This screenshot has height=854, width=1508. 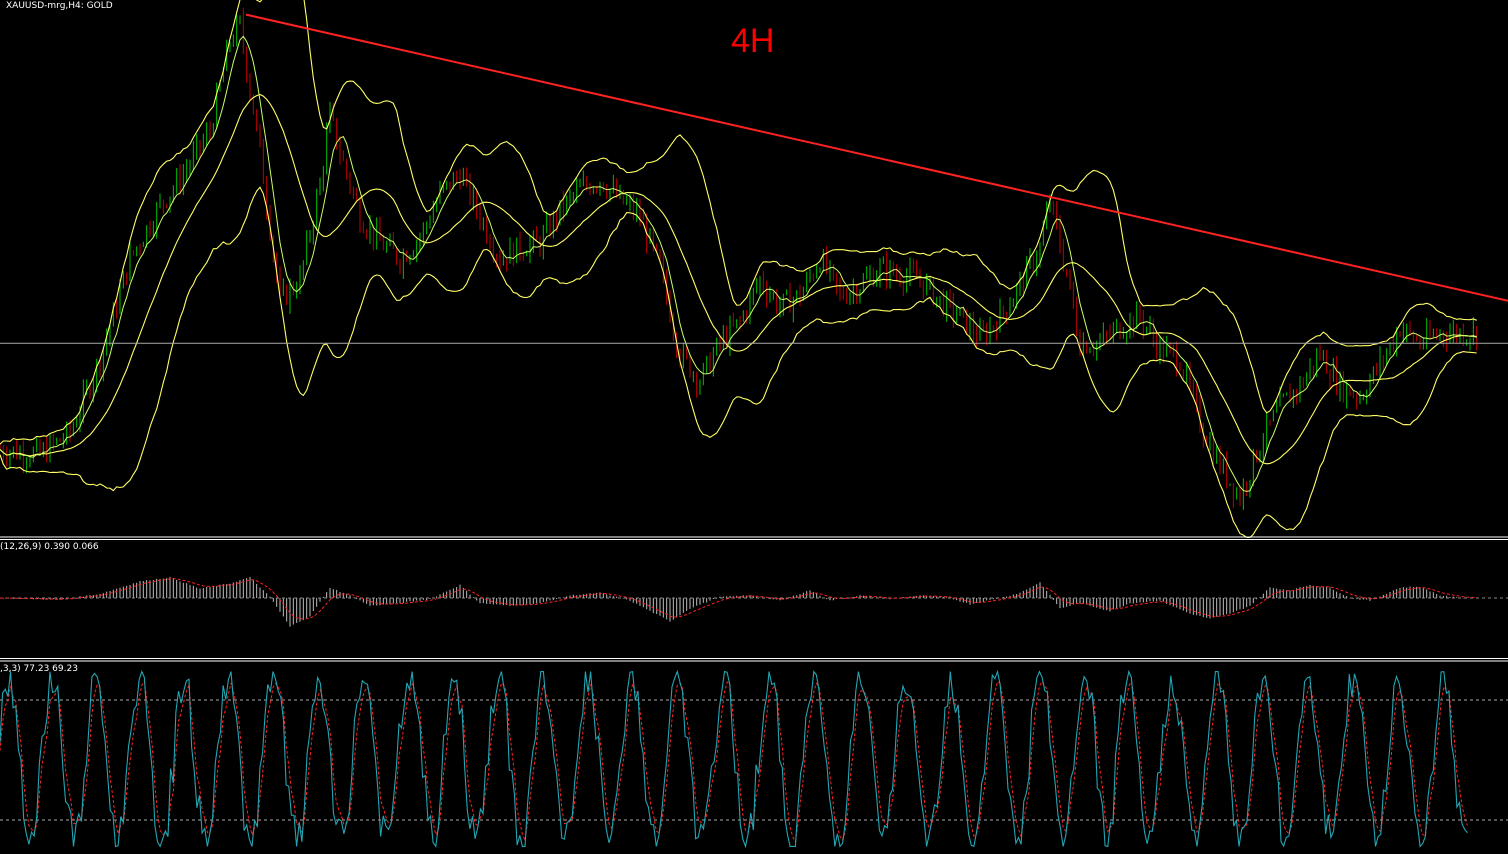 I want to click on macd-panel, so click(x=754, y=601).